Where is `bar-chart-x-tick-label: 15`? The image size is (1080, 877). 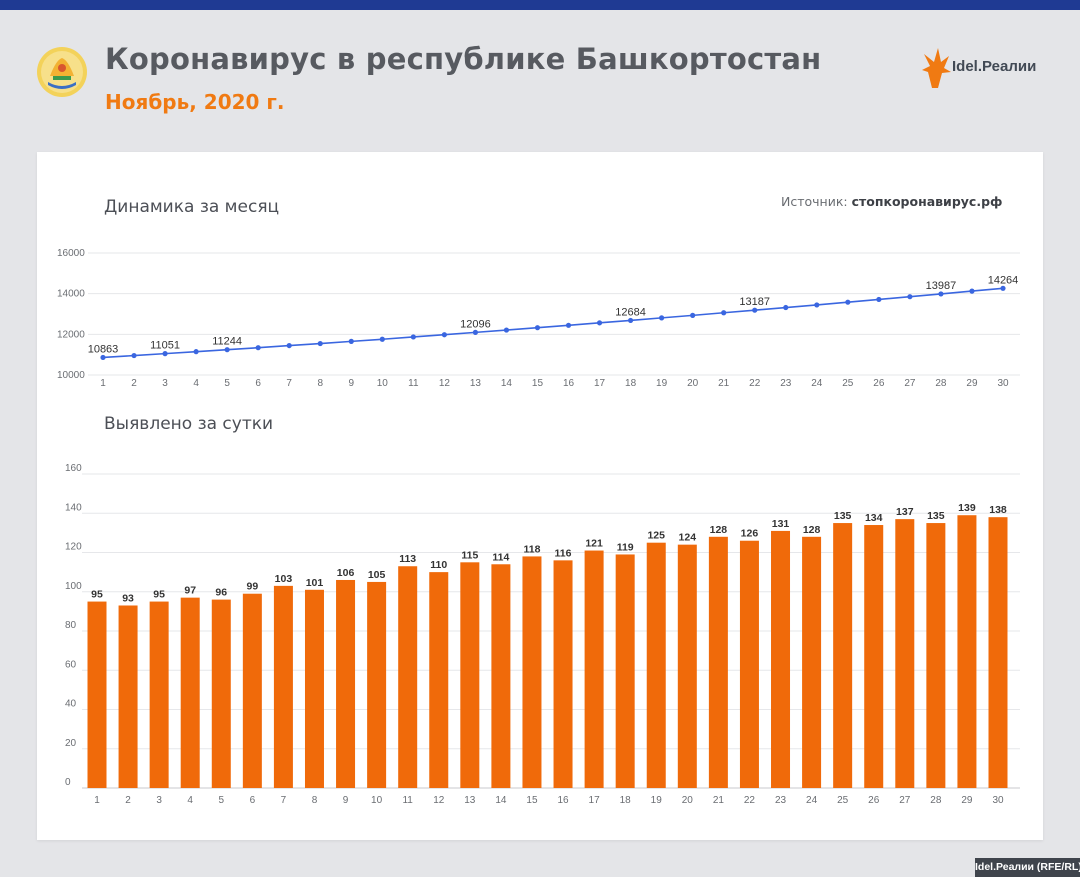 bar-chart-x-tick-label: 15 is located at coordinates (532, 800).